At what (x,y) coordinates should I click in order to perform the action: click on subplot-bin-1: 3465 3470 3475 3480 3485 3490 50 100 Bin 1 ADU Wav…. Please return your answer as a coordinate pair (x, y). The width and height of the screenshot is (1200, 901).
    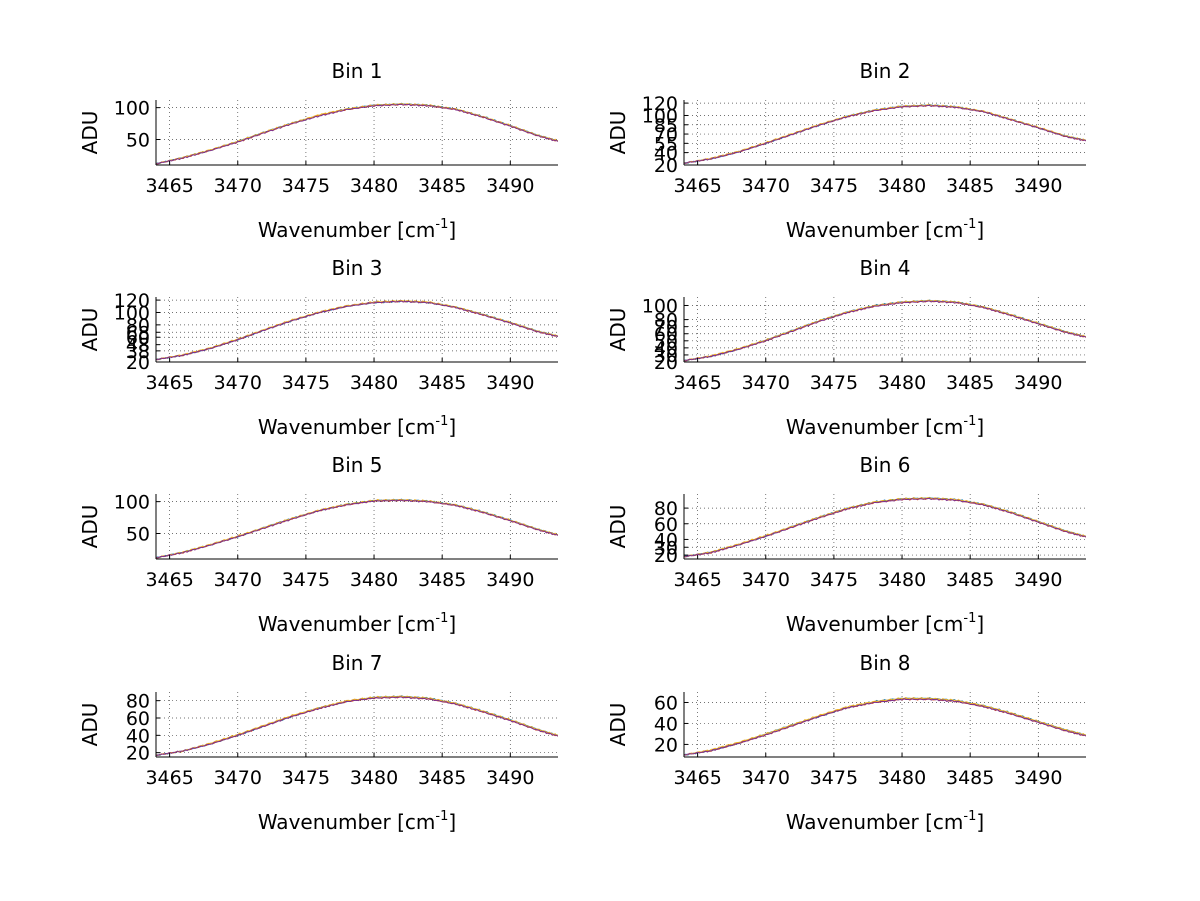
    Looking at the image, I should click on (318, 150).